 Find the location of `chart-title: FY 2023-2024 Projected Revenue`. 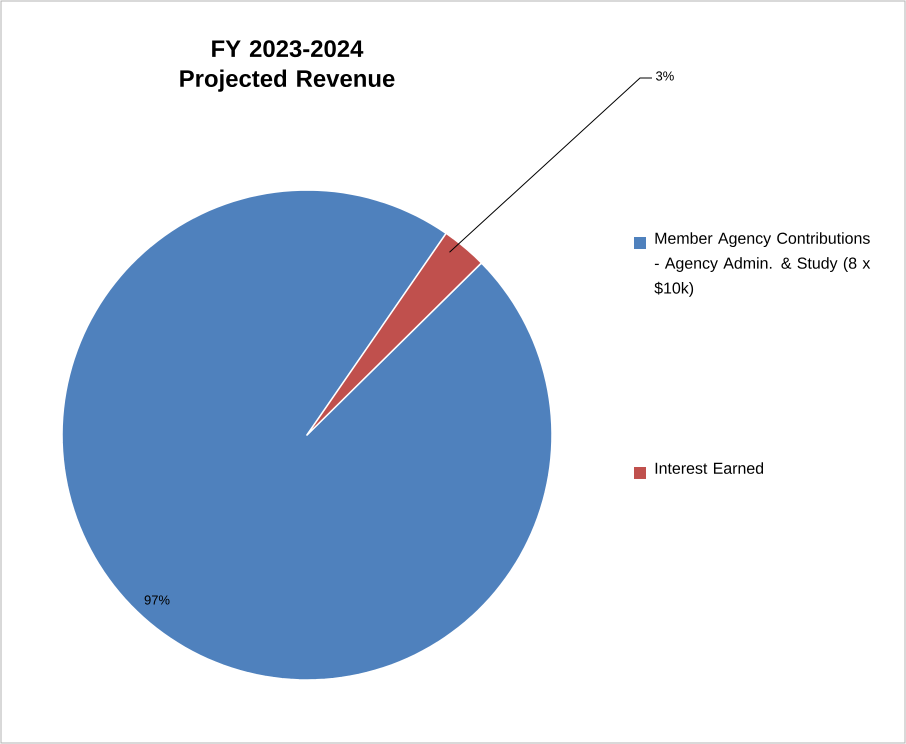

chart-title: FY 2023-2024 Projected Revenue is located at coordinates (287, 66).